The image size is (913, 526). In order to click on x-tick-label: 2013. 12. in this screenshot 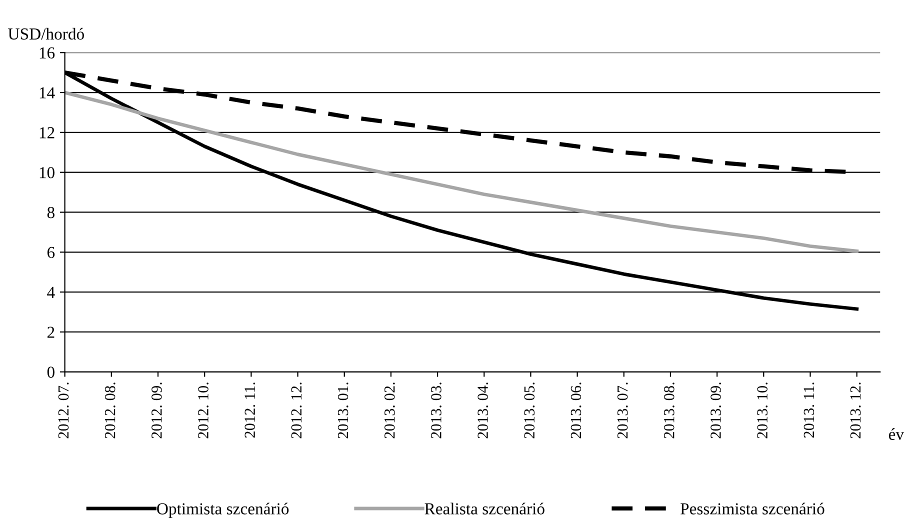, I will do `click(855, 410)`.